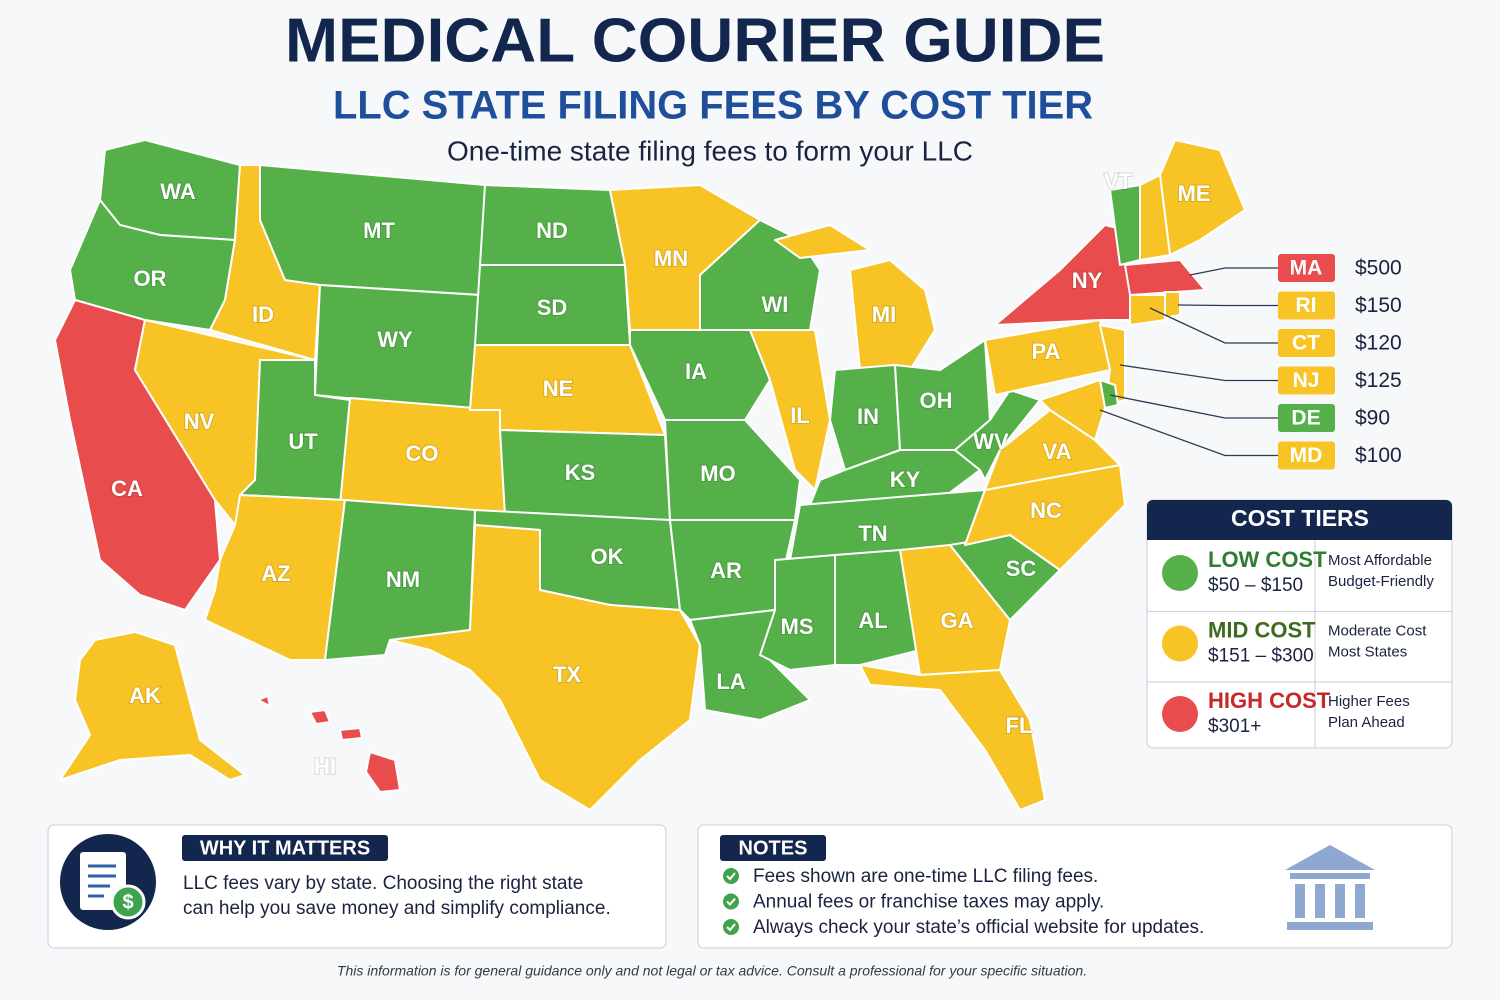  Describe the element at coordinates (178, 191) in the screenshot. I see `state-label: WA` at that location.